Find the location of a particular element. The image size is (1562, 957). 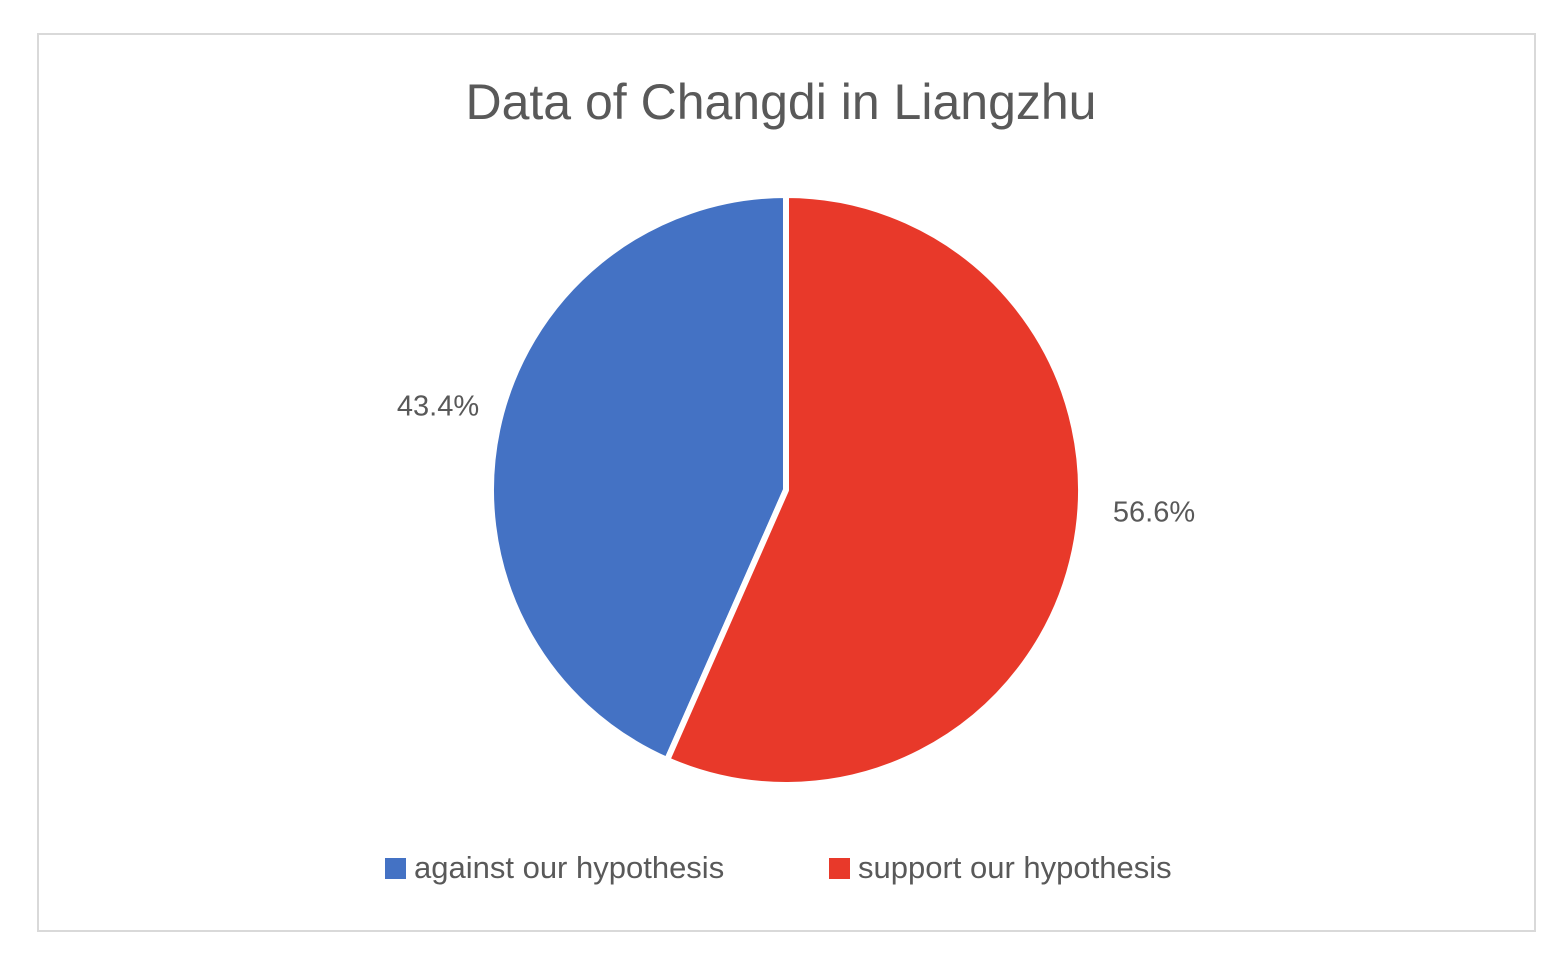

pie-data-labels: 43.4% 56.6% is located at coordinates (796, 460).